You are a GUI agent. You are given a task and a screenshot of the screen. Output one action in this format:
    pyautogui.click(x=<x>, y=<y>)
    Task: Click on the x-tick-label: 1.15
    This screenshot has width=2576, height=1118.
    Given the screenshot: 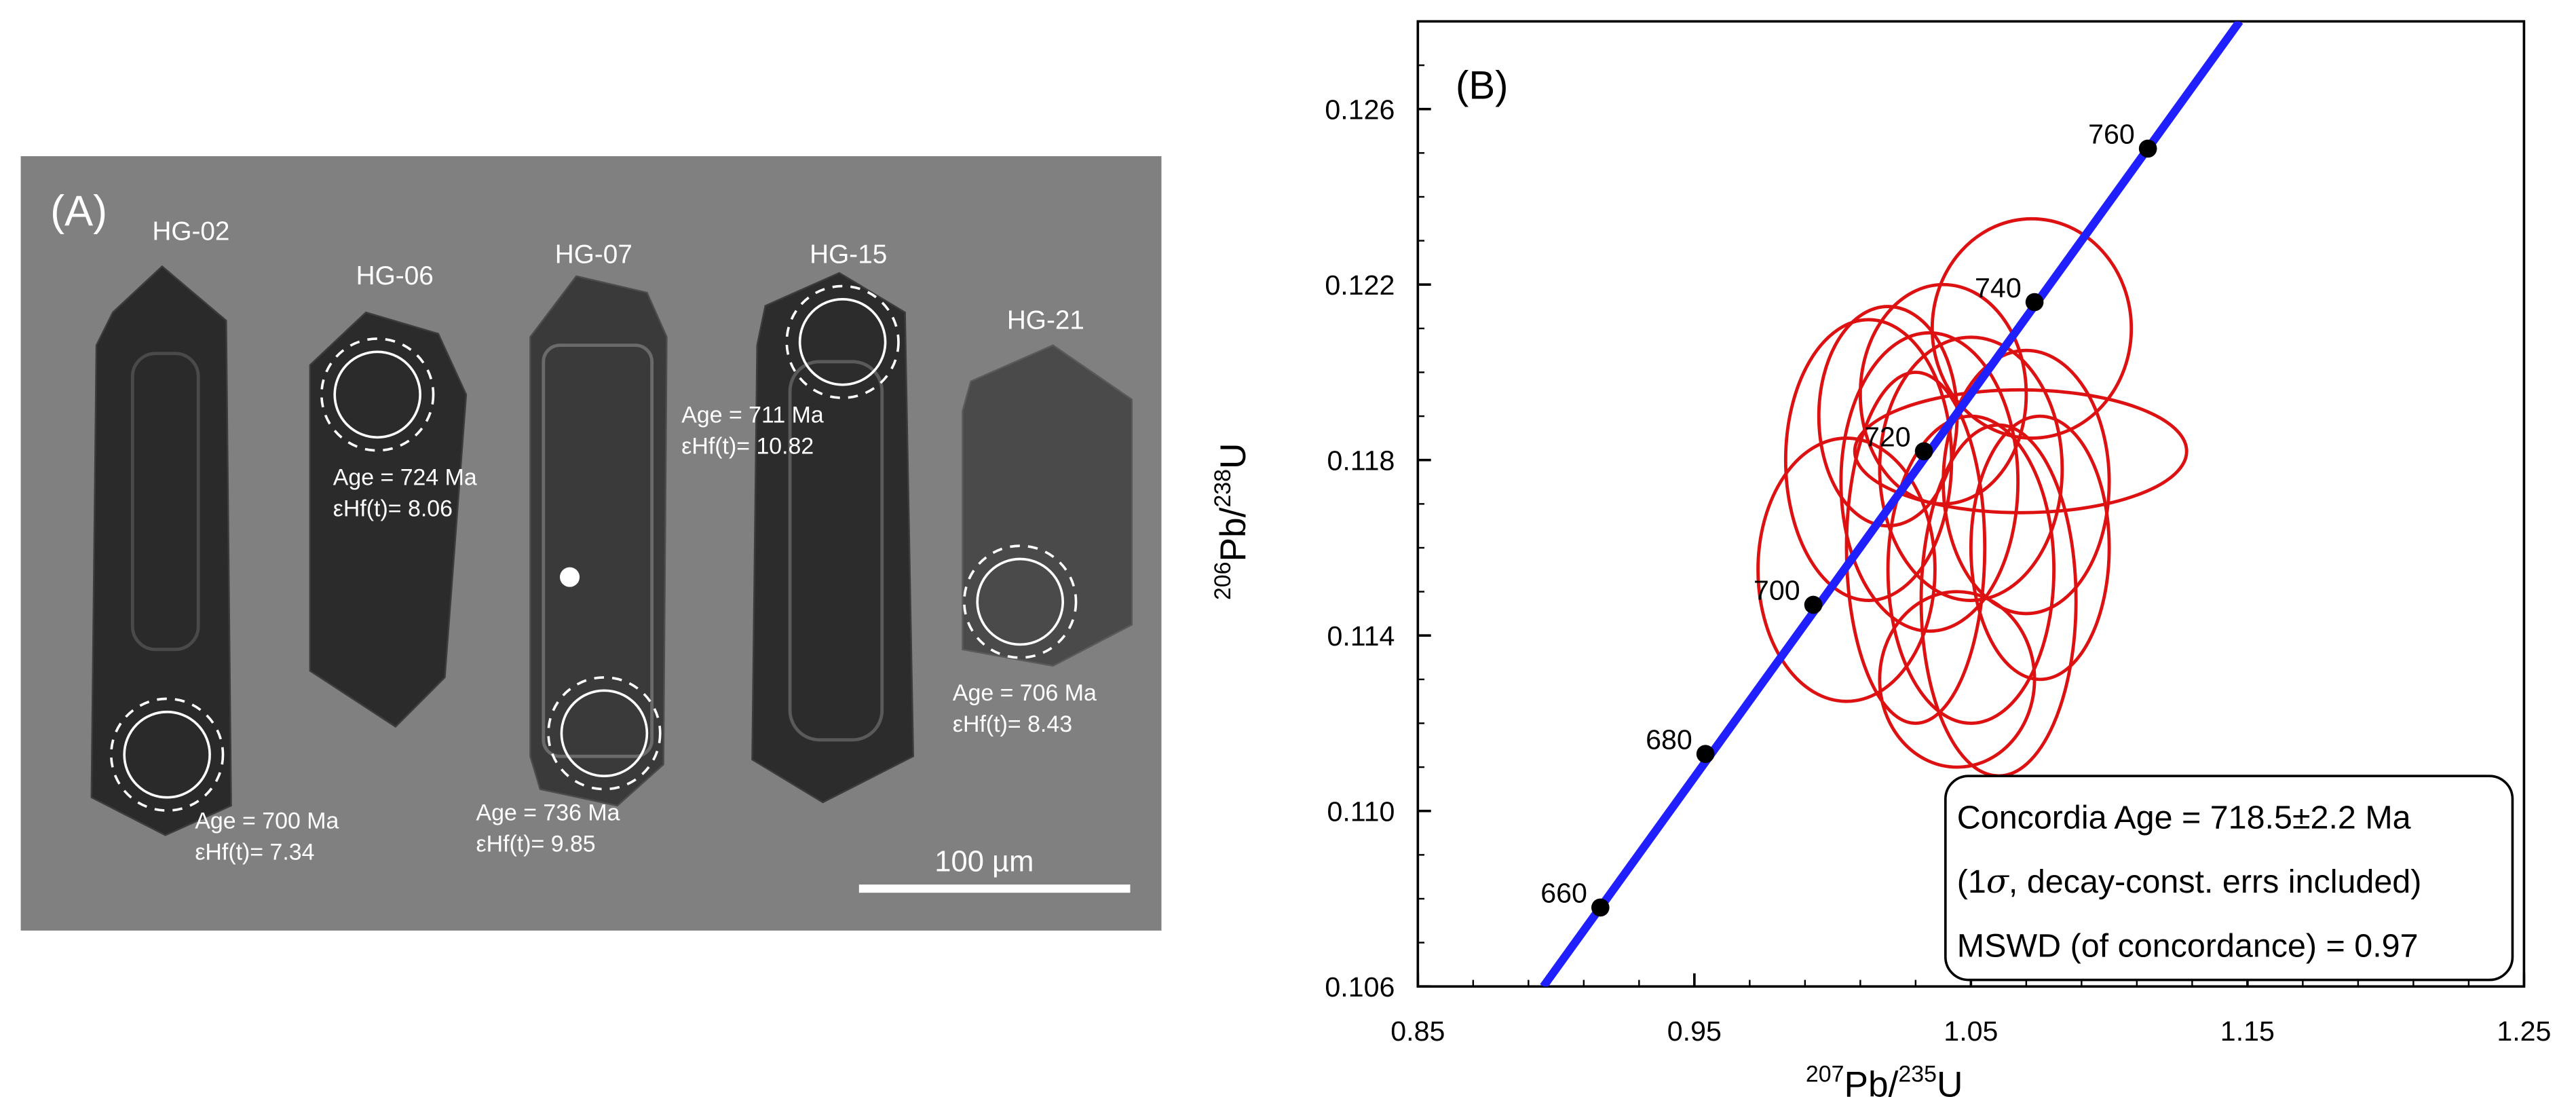 What is the action you would take?
    pyautogui.click(x=2247, y=1031)
    